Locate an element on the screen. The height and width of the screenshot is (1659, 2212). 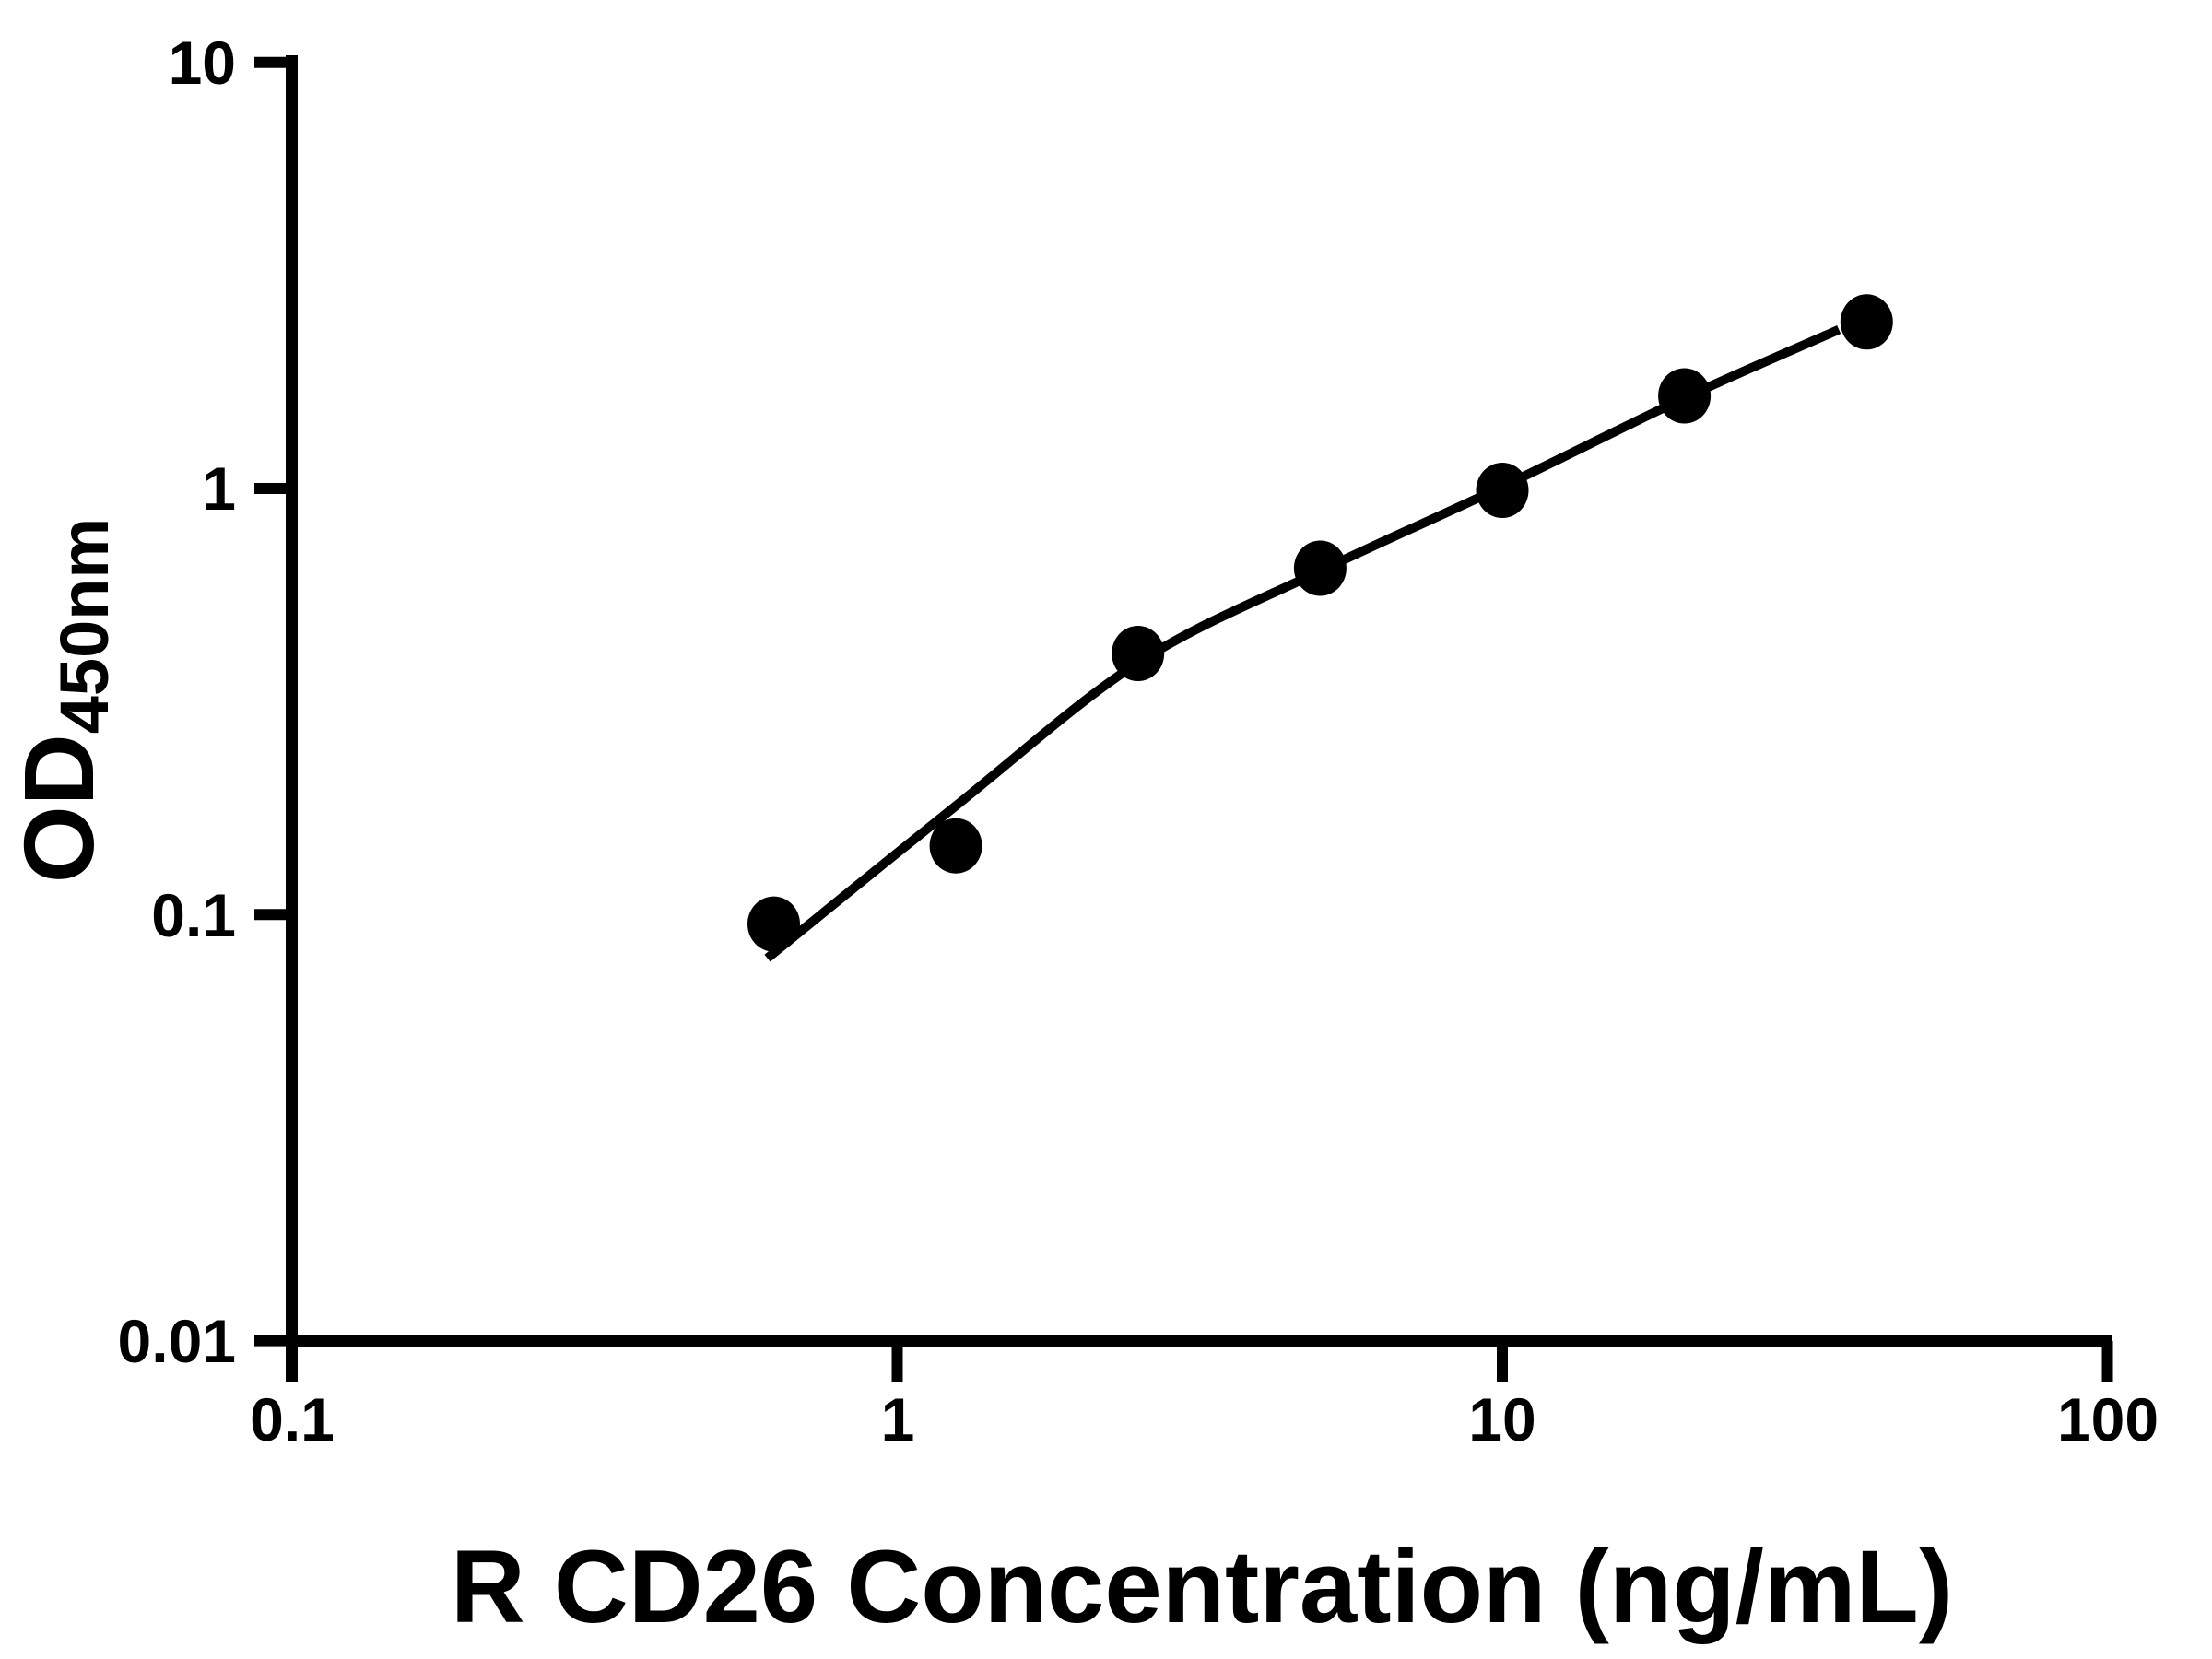
y-tick-label-0p1: 0.1 is located at coordinates (193, 915).